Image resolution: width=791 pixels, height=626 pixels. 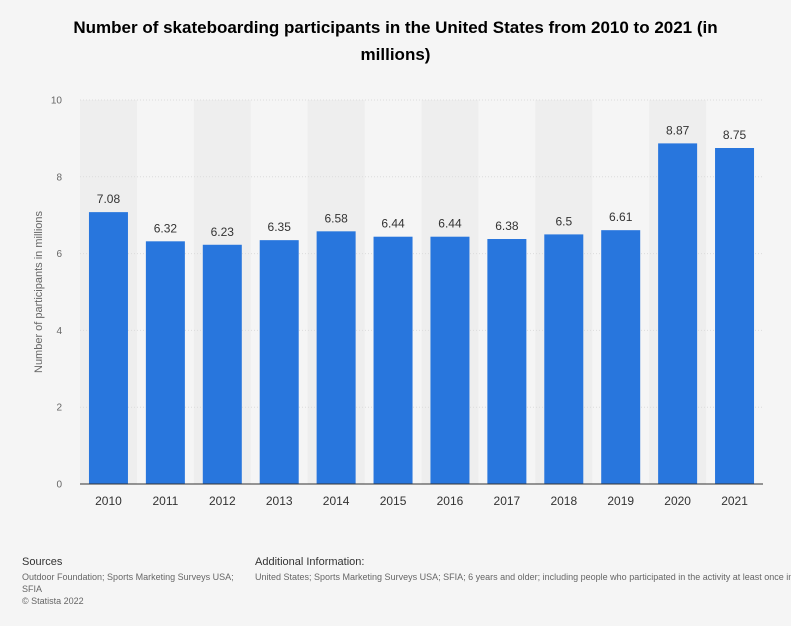 What do you see at coordinates (59, 331) in the screenshot?
I see `y-tick-label: 4` at bounding box center [59, 331].